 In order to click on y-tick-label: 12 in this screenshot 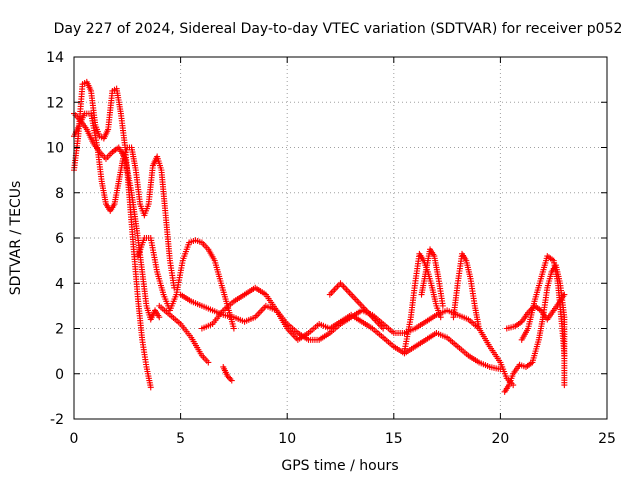, I will do `click(55, 103)`.